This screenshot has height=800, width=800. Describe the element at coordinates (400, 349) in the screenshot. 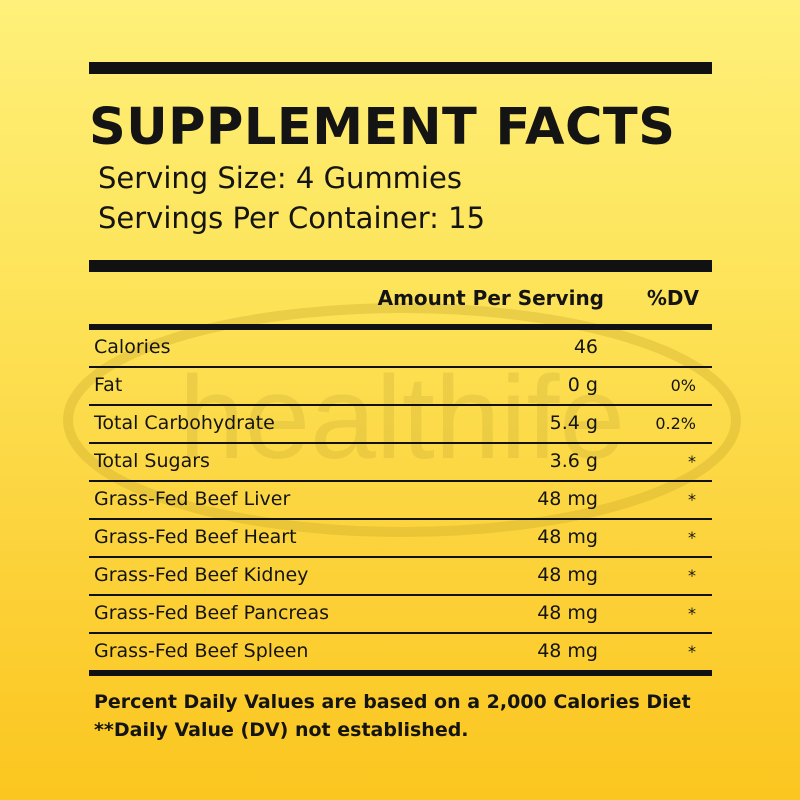

I see `table-row: Calories 46` at that location.